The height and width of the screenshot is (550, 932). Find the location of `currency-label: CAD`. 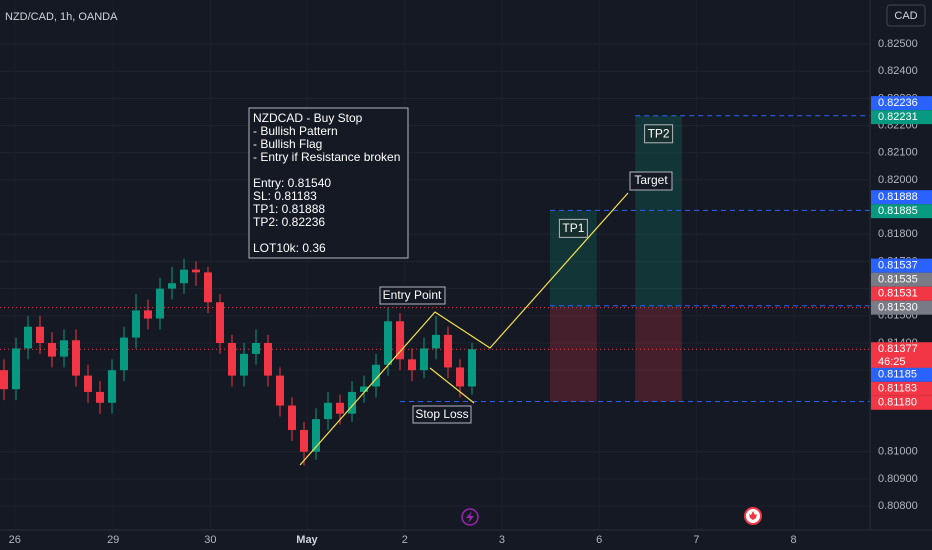

currency-label: CAD is located at coordinates (905, 16).